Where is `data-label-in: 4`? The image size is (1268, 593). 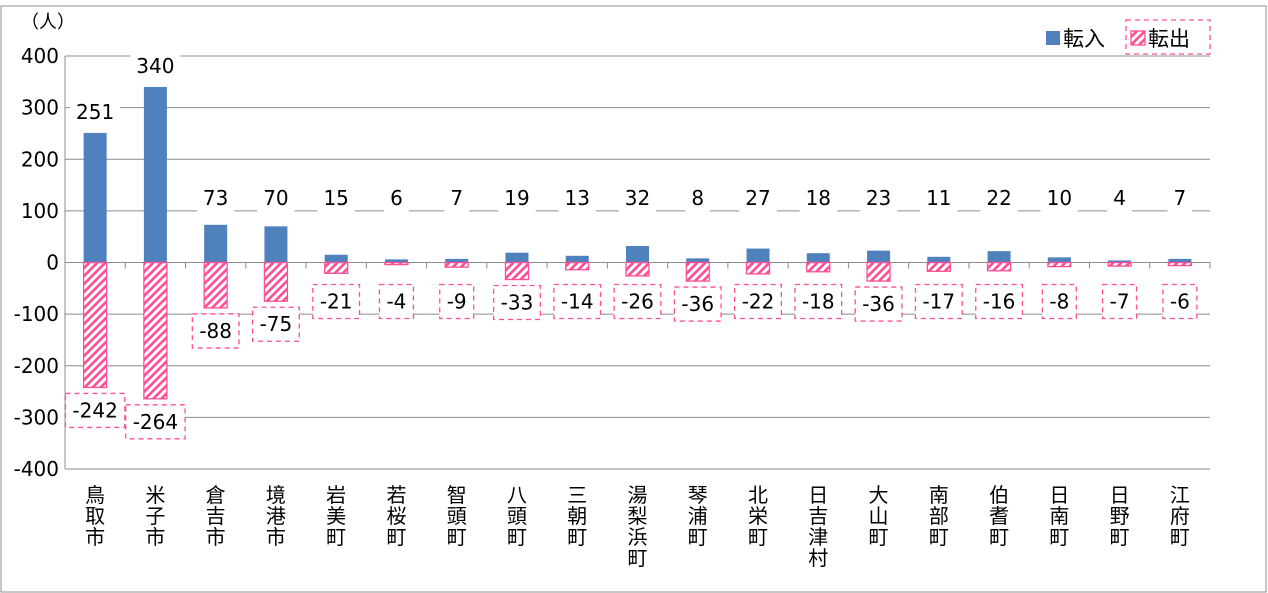
data-label-in: 4 is located at coordinates (1119, 198).